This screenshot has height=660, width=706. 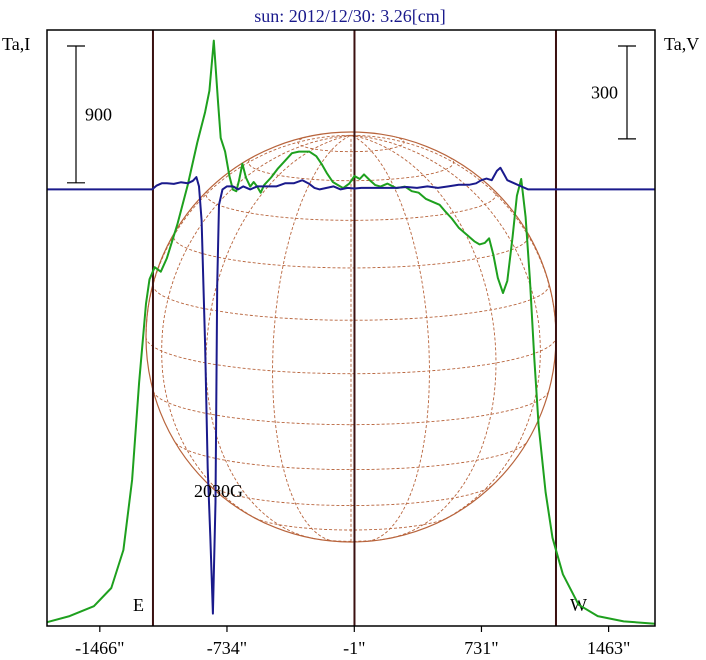 I want to click on annotation-label: 2030G, so click(x=218, y=491).